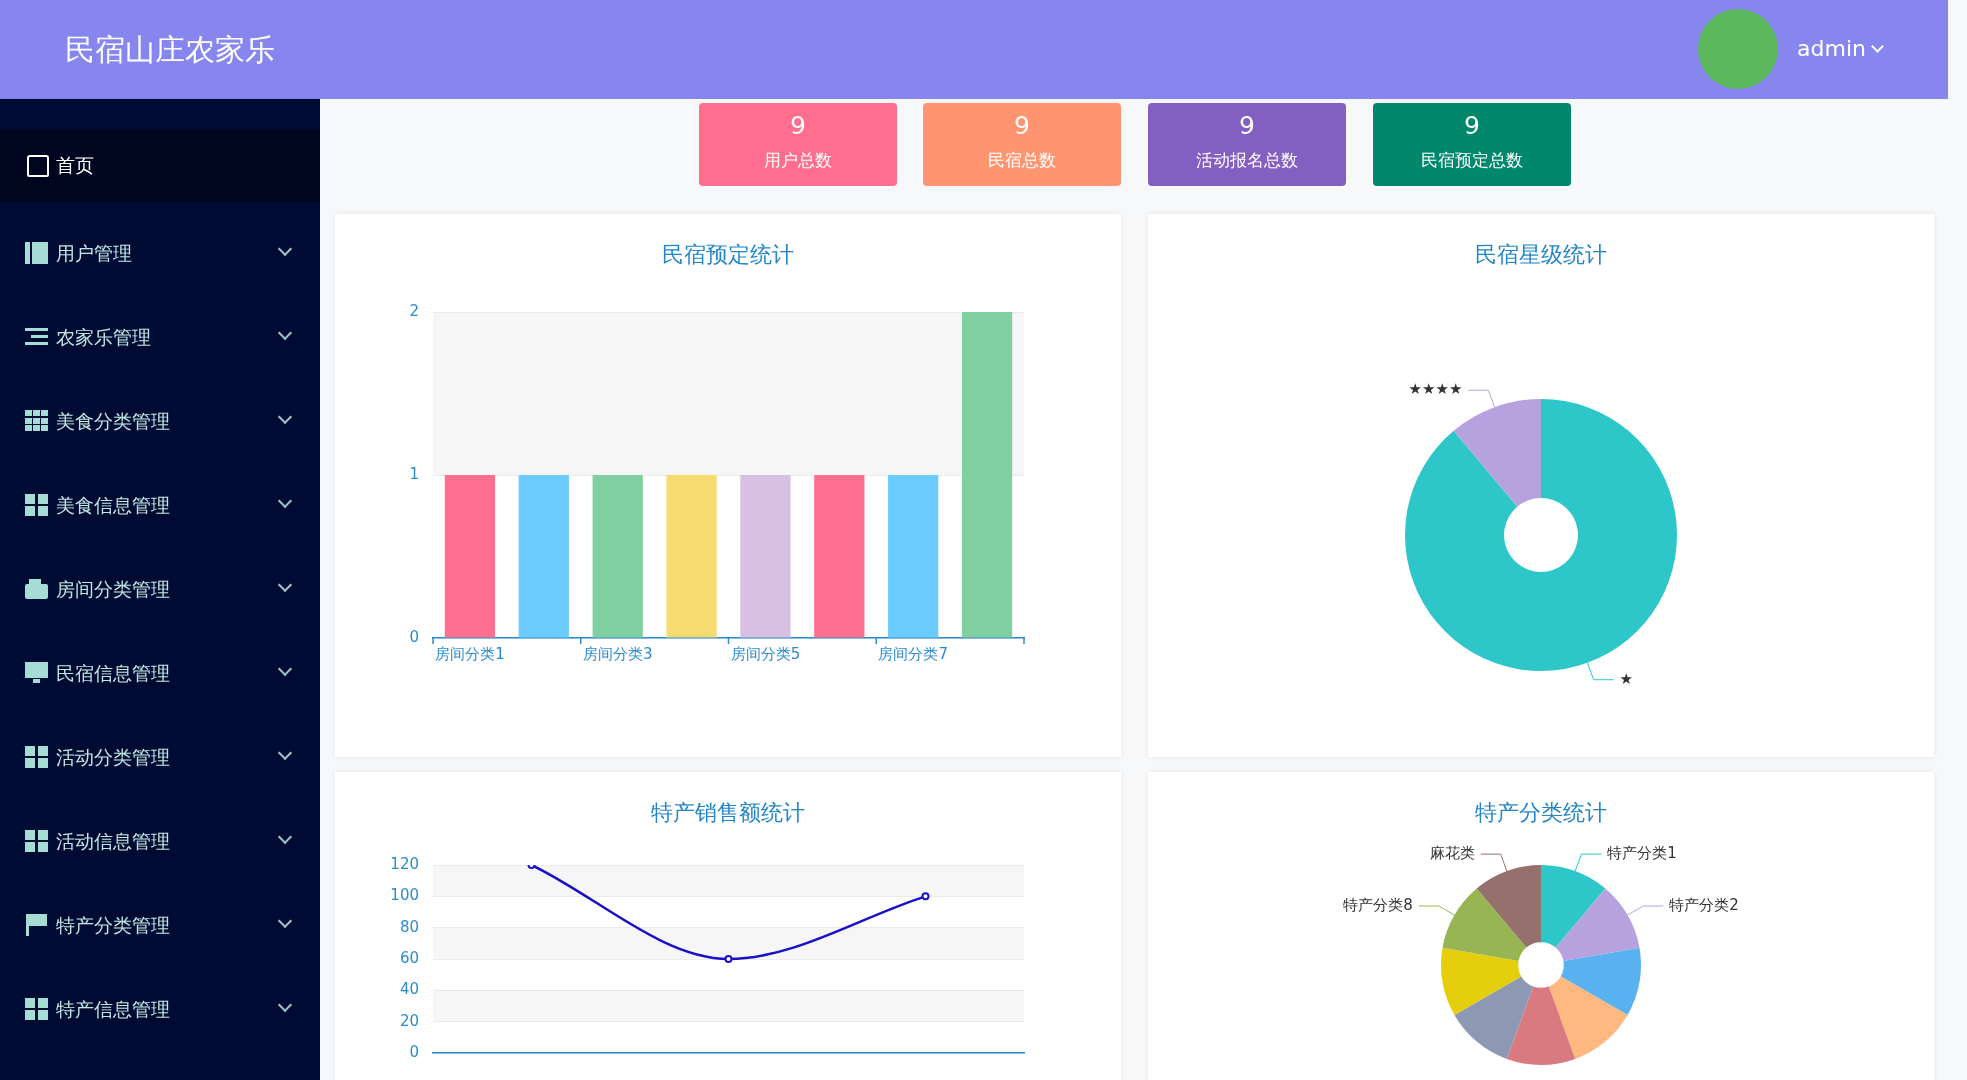  I want to click on text: 民宿山庄农家乐, so click(170, 50).